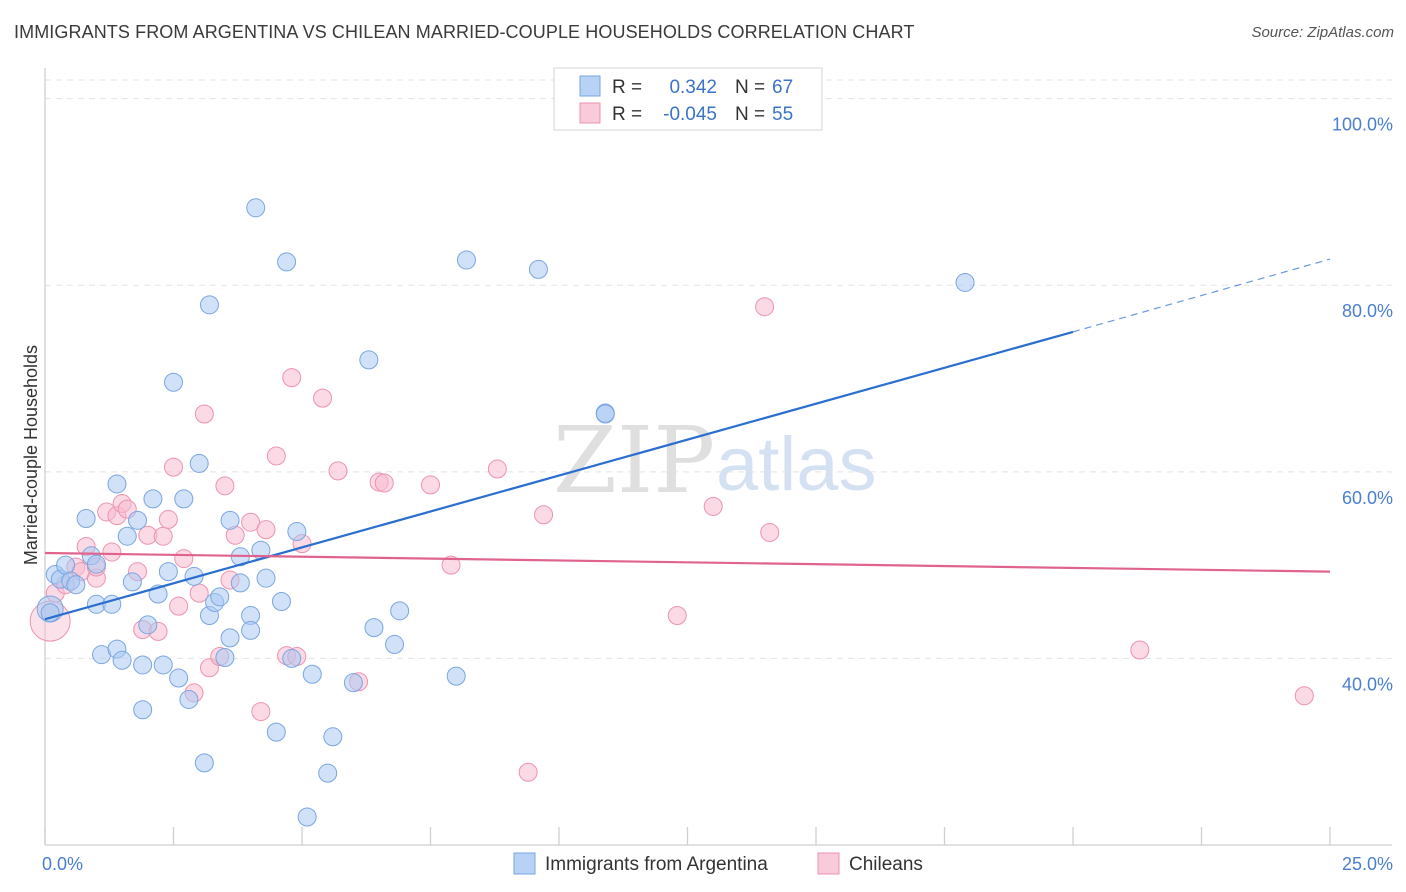  Describe the element at coordinates (524, 863) in the screenshot. I see `bottom-legend-swatch-argentina` at that location.